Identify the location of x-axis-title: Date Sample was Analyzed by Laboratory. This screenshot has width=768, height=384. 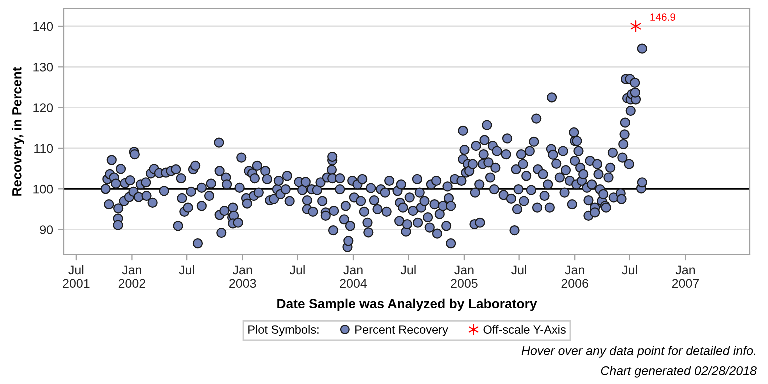
(408, 305).